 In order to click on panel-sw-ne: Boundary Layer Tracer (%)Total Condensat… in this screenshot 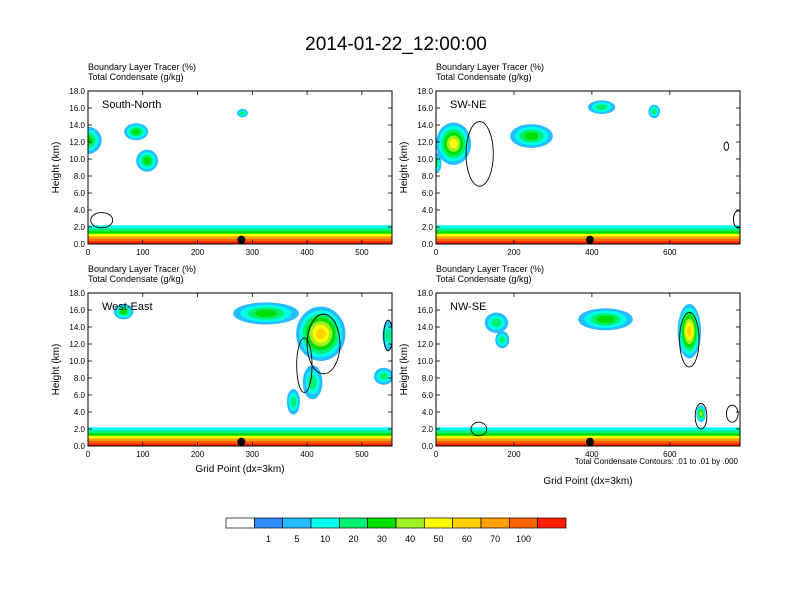, I will do `click(570, 159)`.